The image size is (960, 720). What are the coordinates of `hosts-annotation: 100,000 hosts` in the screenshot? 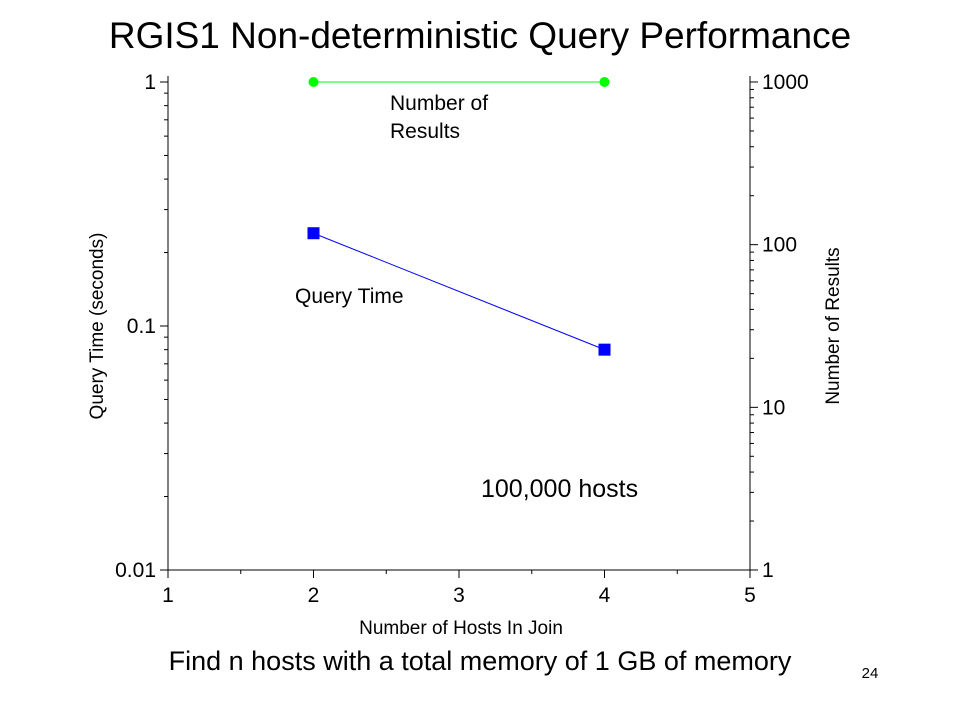 It's located at (559, 489).